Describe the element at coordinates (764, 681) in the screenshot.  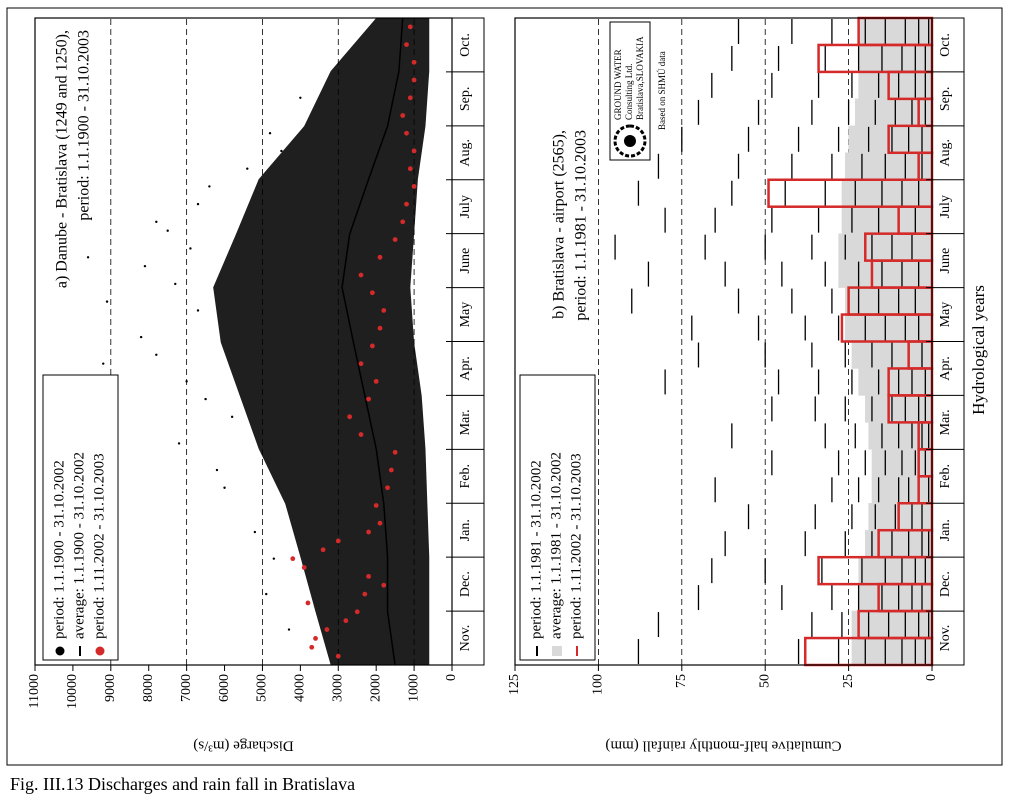
I see `y-tick-label: 50` at that location.